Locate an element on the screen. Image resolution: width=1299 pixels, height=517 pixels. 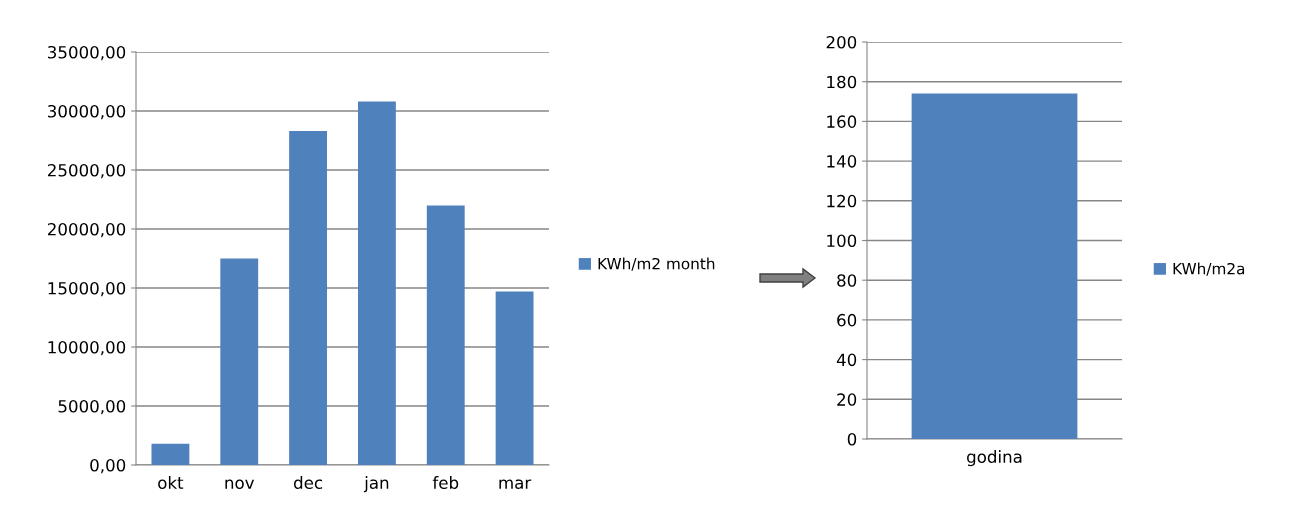
x-tick-label: mar is located at coordinates (515, 484).